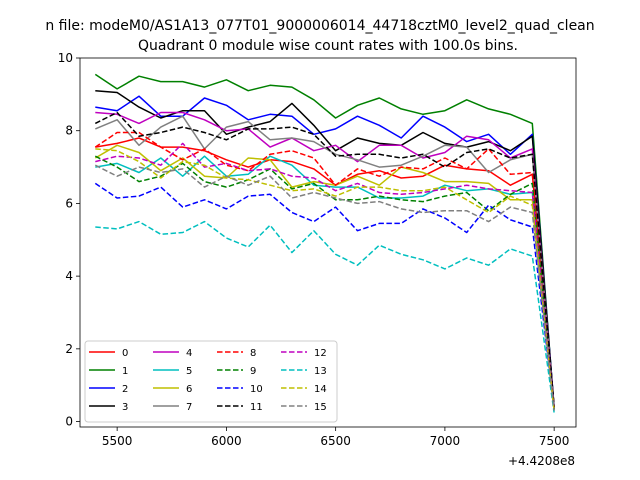 The image size is (640, 480). What do you see at coordinates (320, 371) in the screenshot?
I see `legend-label-13: 13` at bounding box center [320, 371].